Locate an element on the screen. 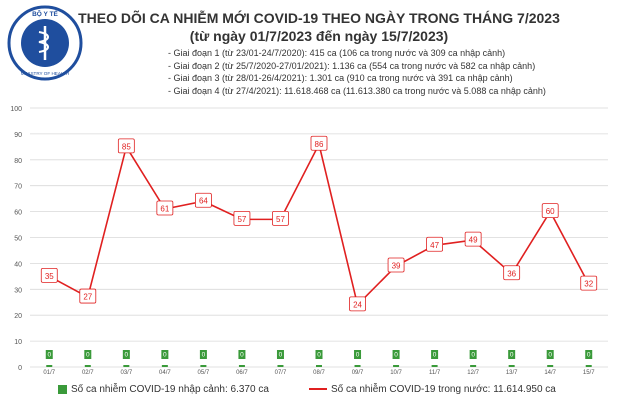  logo-text-bottom: MINISTRY OF HEALTH is located at coordinates (45, 73).